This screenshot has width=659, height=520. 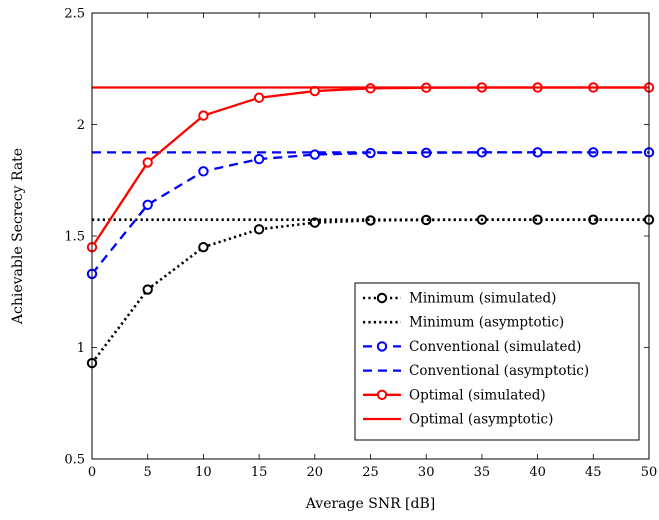 What do you see at coordinates (18, 236) in the screenshot?
I see `y-axis-label: Achievable Secrecy Rate` at bounding box center [18, 236].